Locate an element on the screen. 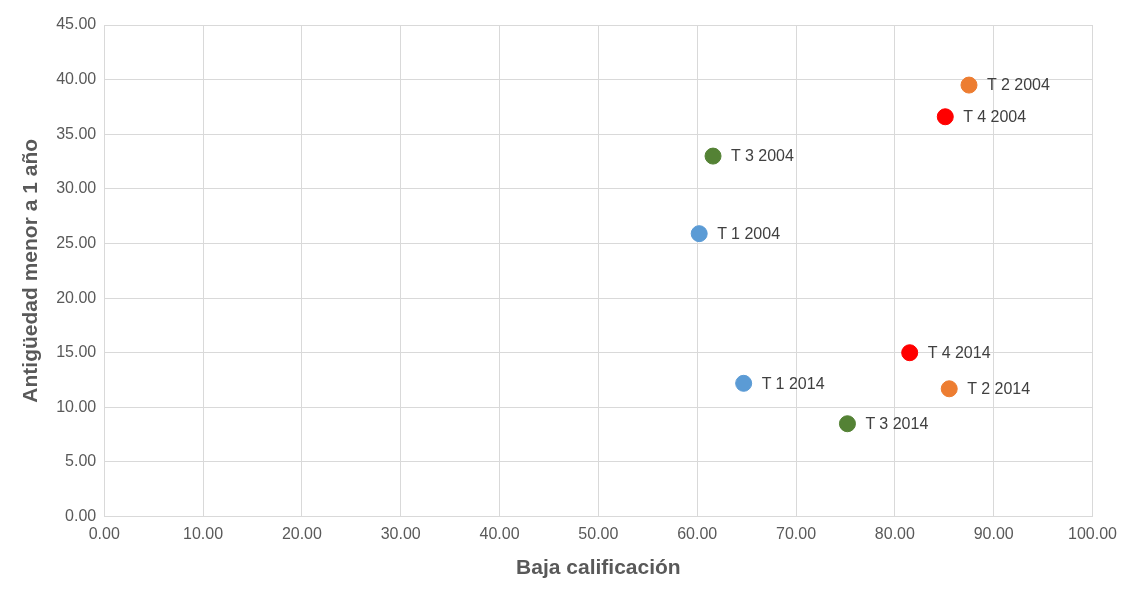  x-tick-label: 10.00 is located at coordinates (203, 533).